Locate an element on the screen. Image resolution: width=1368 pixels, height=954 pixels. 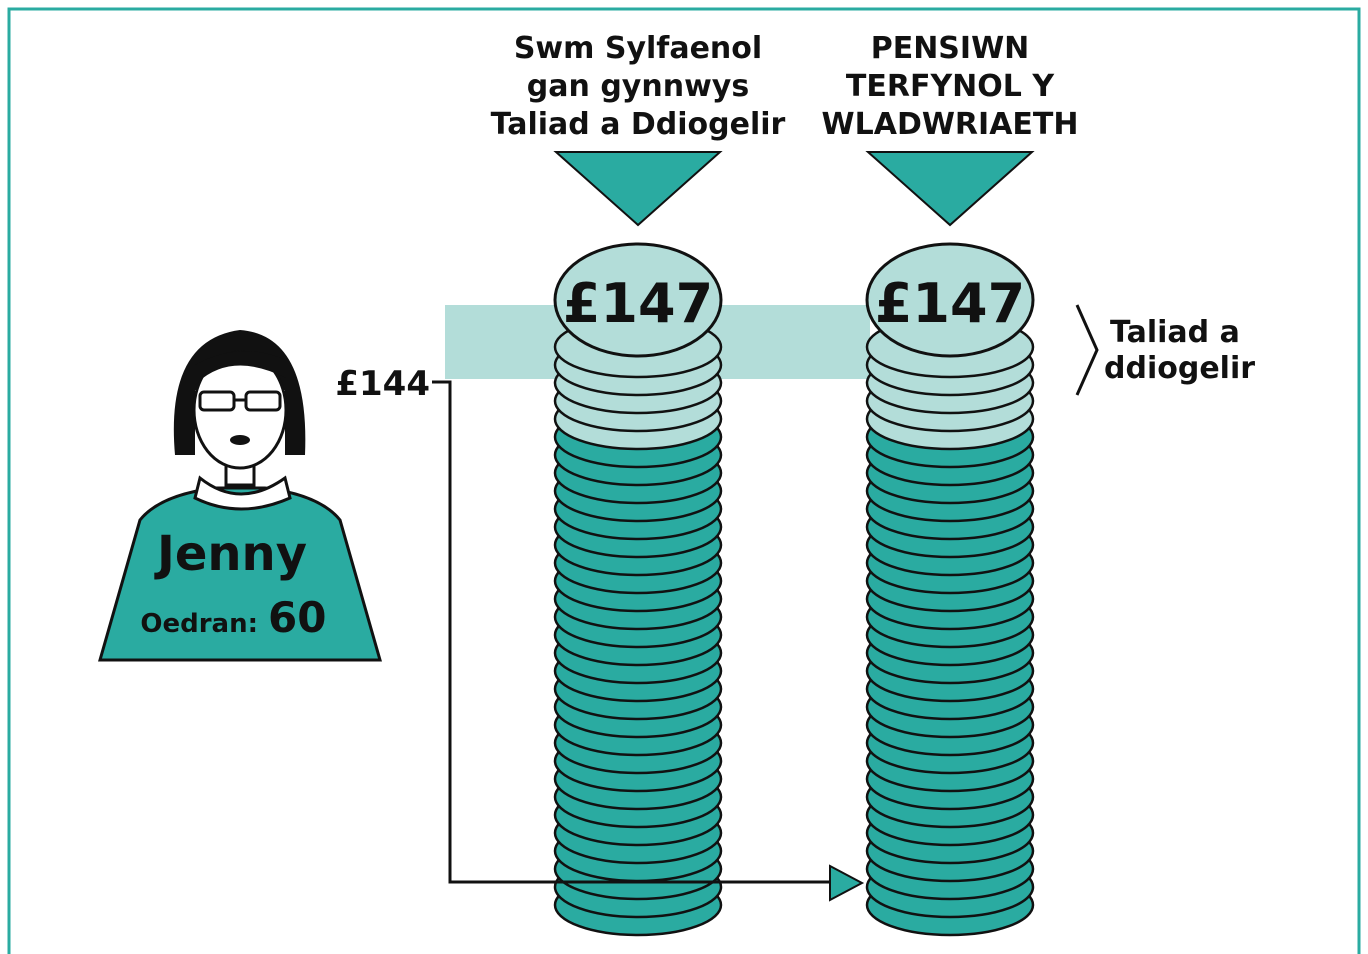
marker-label: £144 is located at coordinates (382, 384).